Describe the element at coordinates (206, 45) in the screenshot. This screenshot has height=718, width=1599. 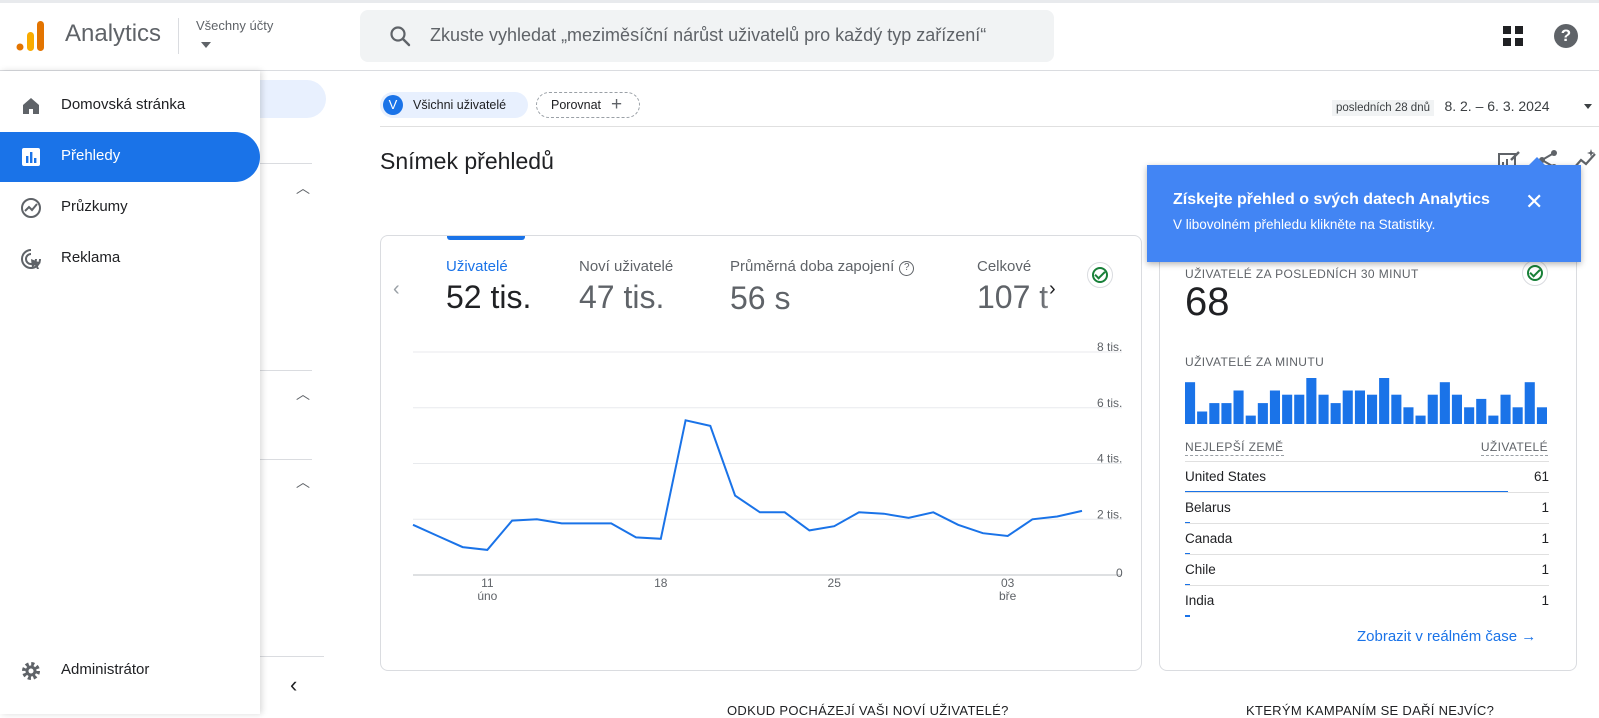
I see `account-caret-icon` at that location.